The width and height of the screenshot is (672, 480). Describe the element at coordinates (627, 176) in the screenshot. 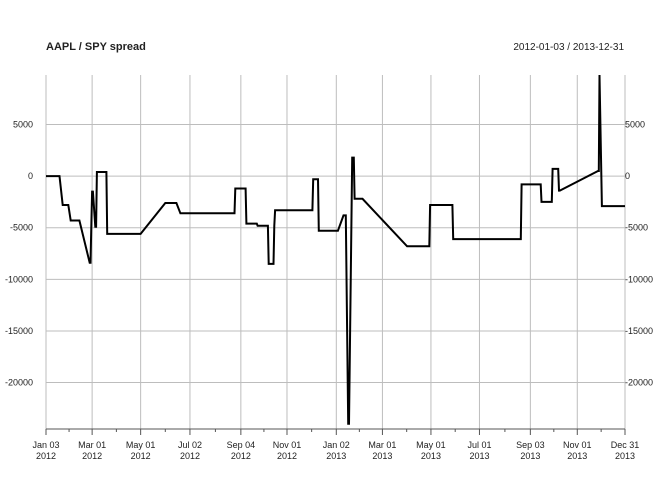

I see `y-tick-label-right: 0` at that location.